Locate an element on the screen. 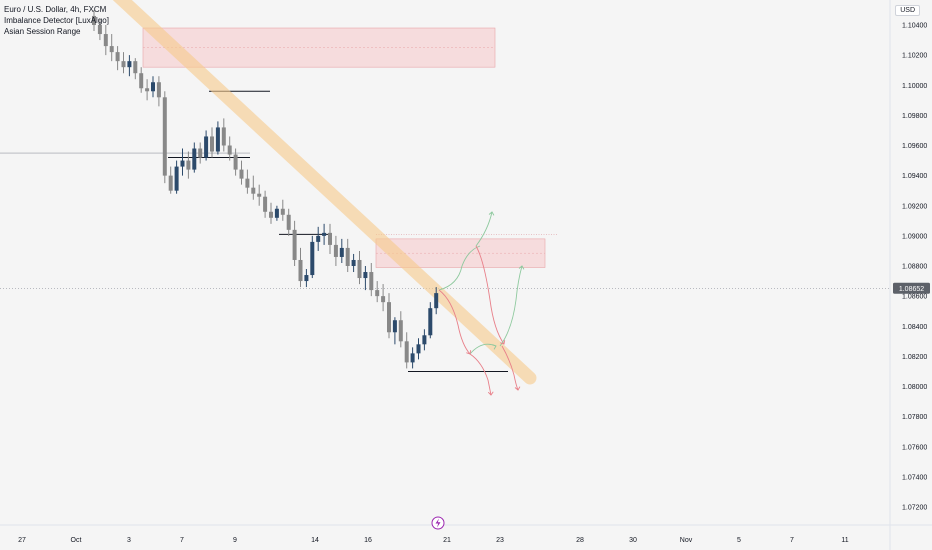 The width and height of the screenshot is (932, 550). indicator-asian-session: Asian Session Range is located at coordinates (42, 31).